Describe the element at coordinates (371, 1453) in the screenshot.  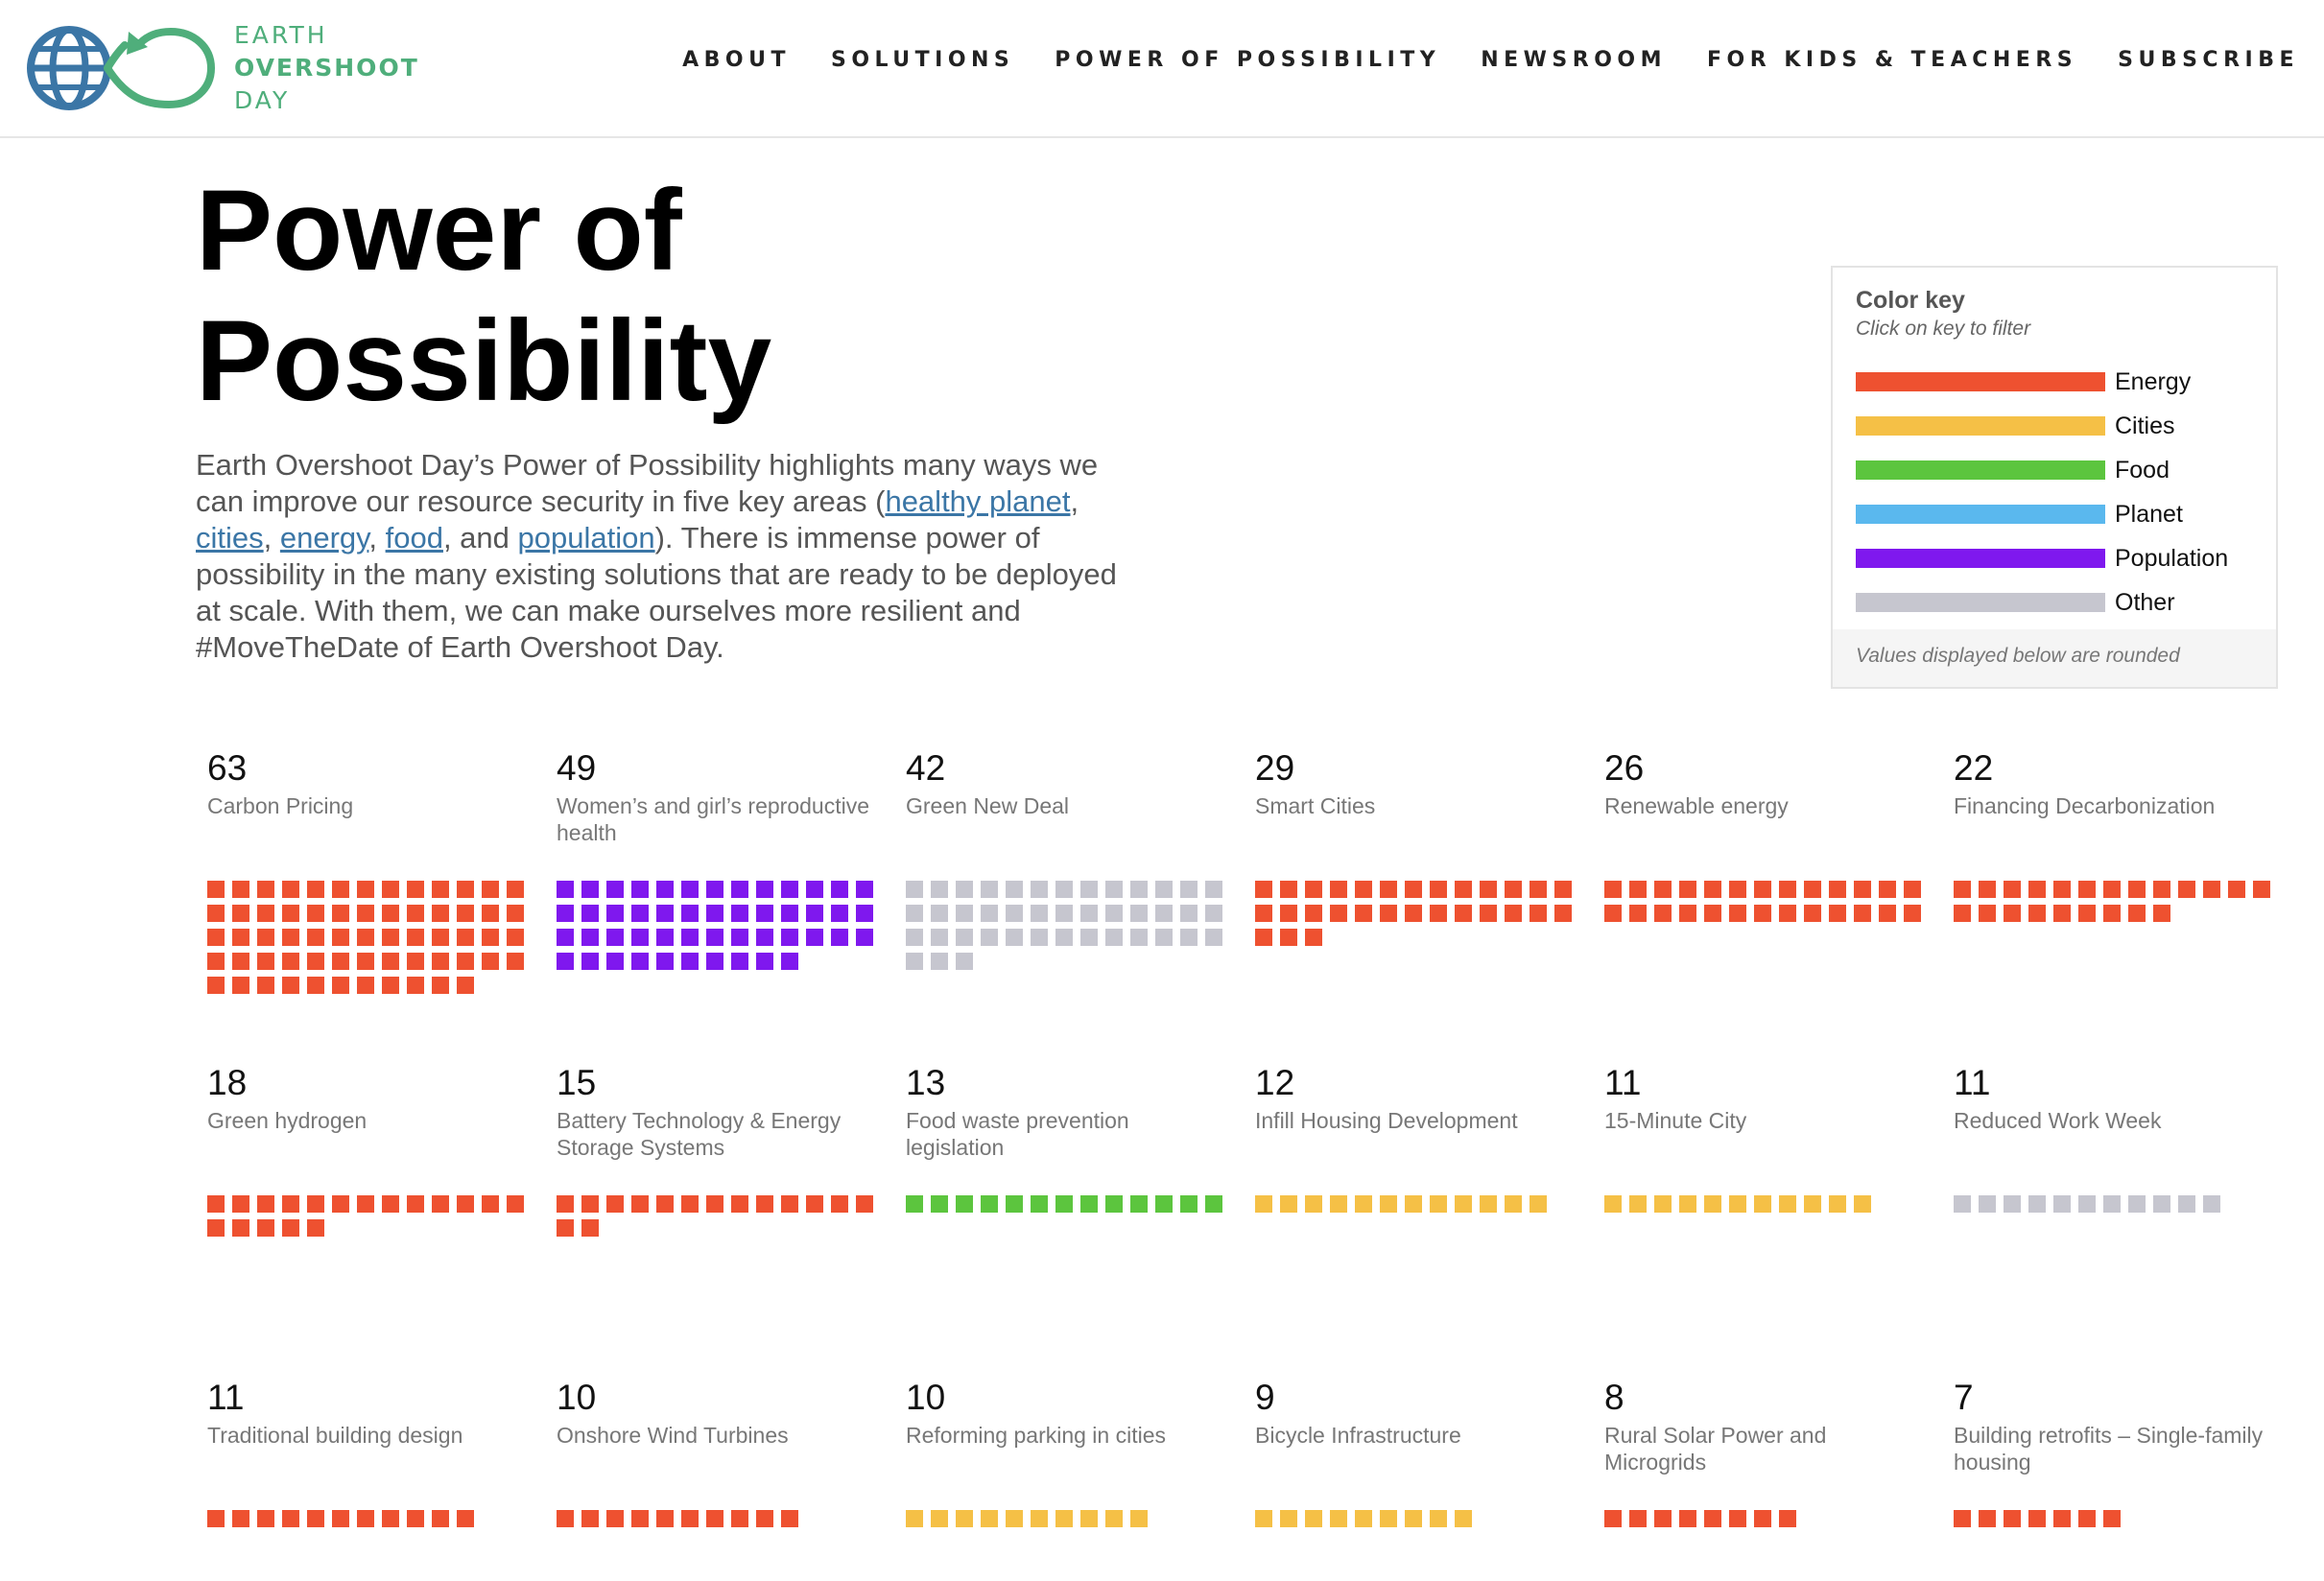
I see `solution-card: 11 Traditional building design` at that location.